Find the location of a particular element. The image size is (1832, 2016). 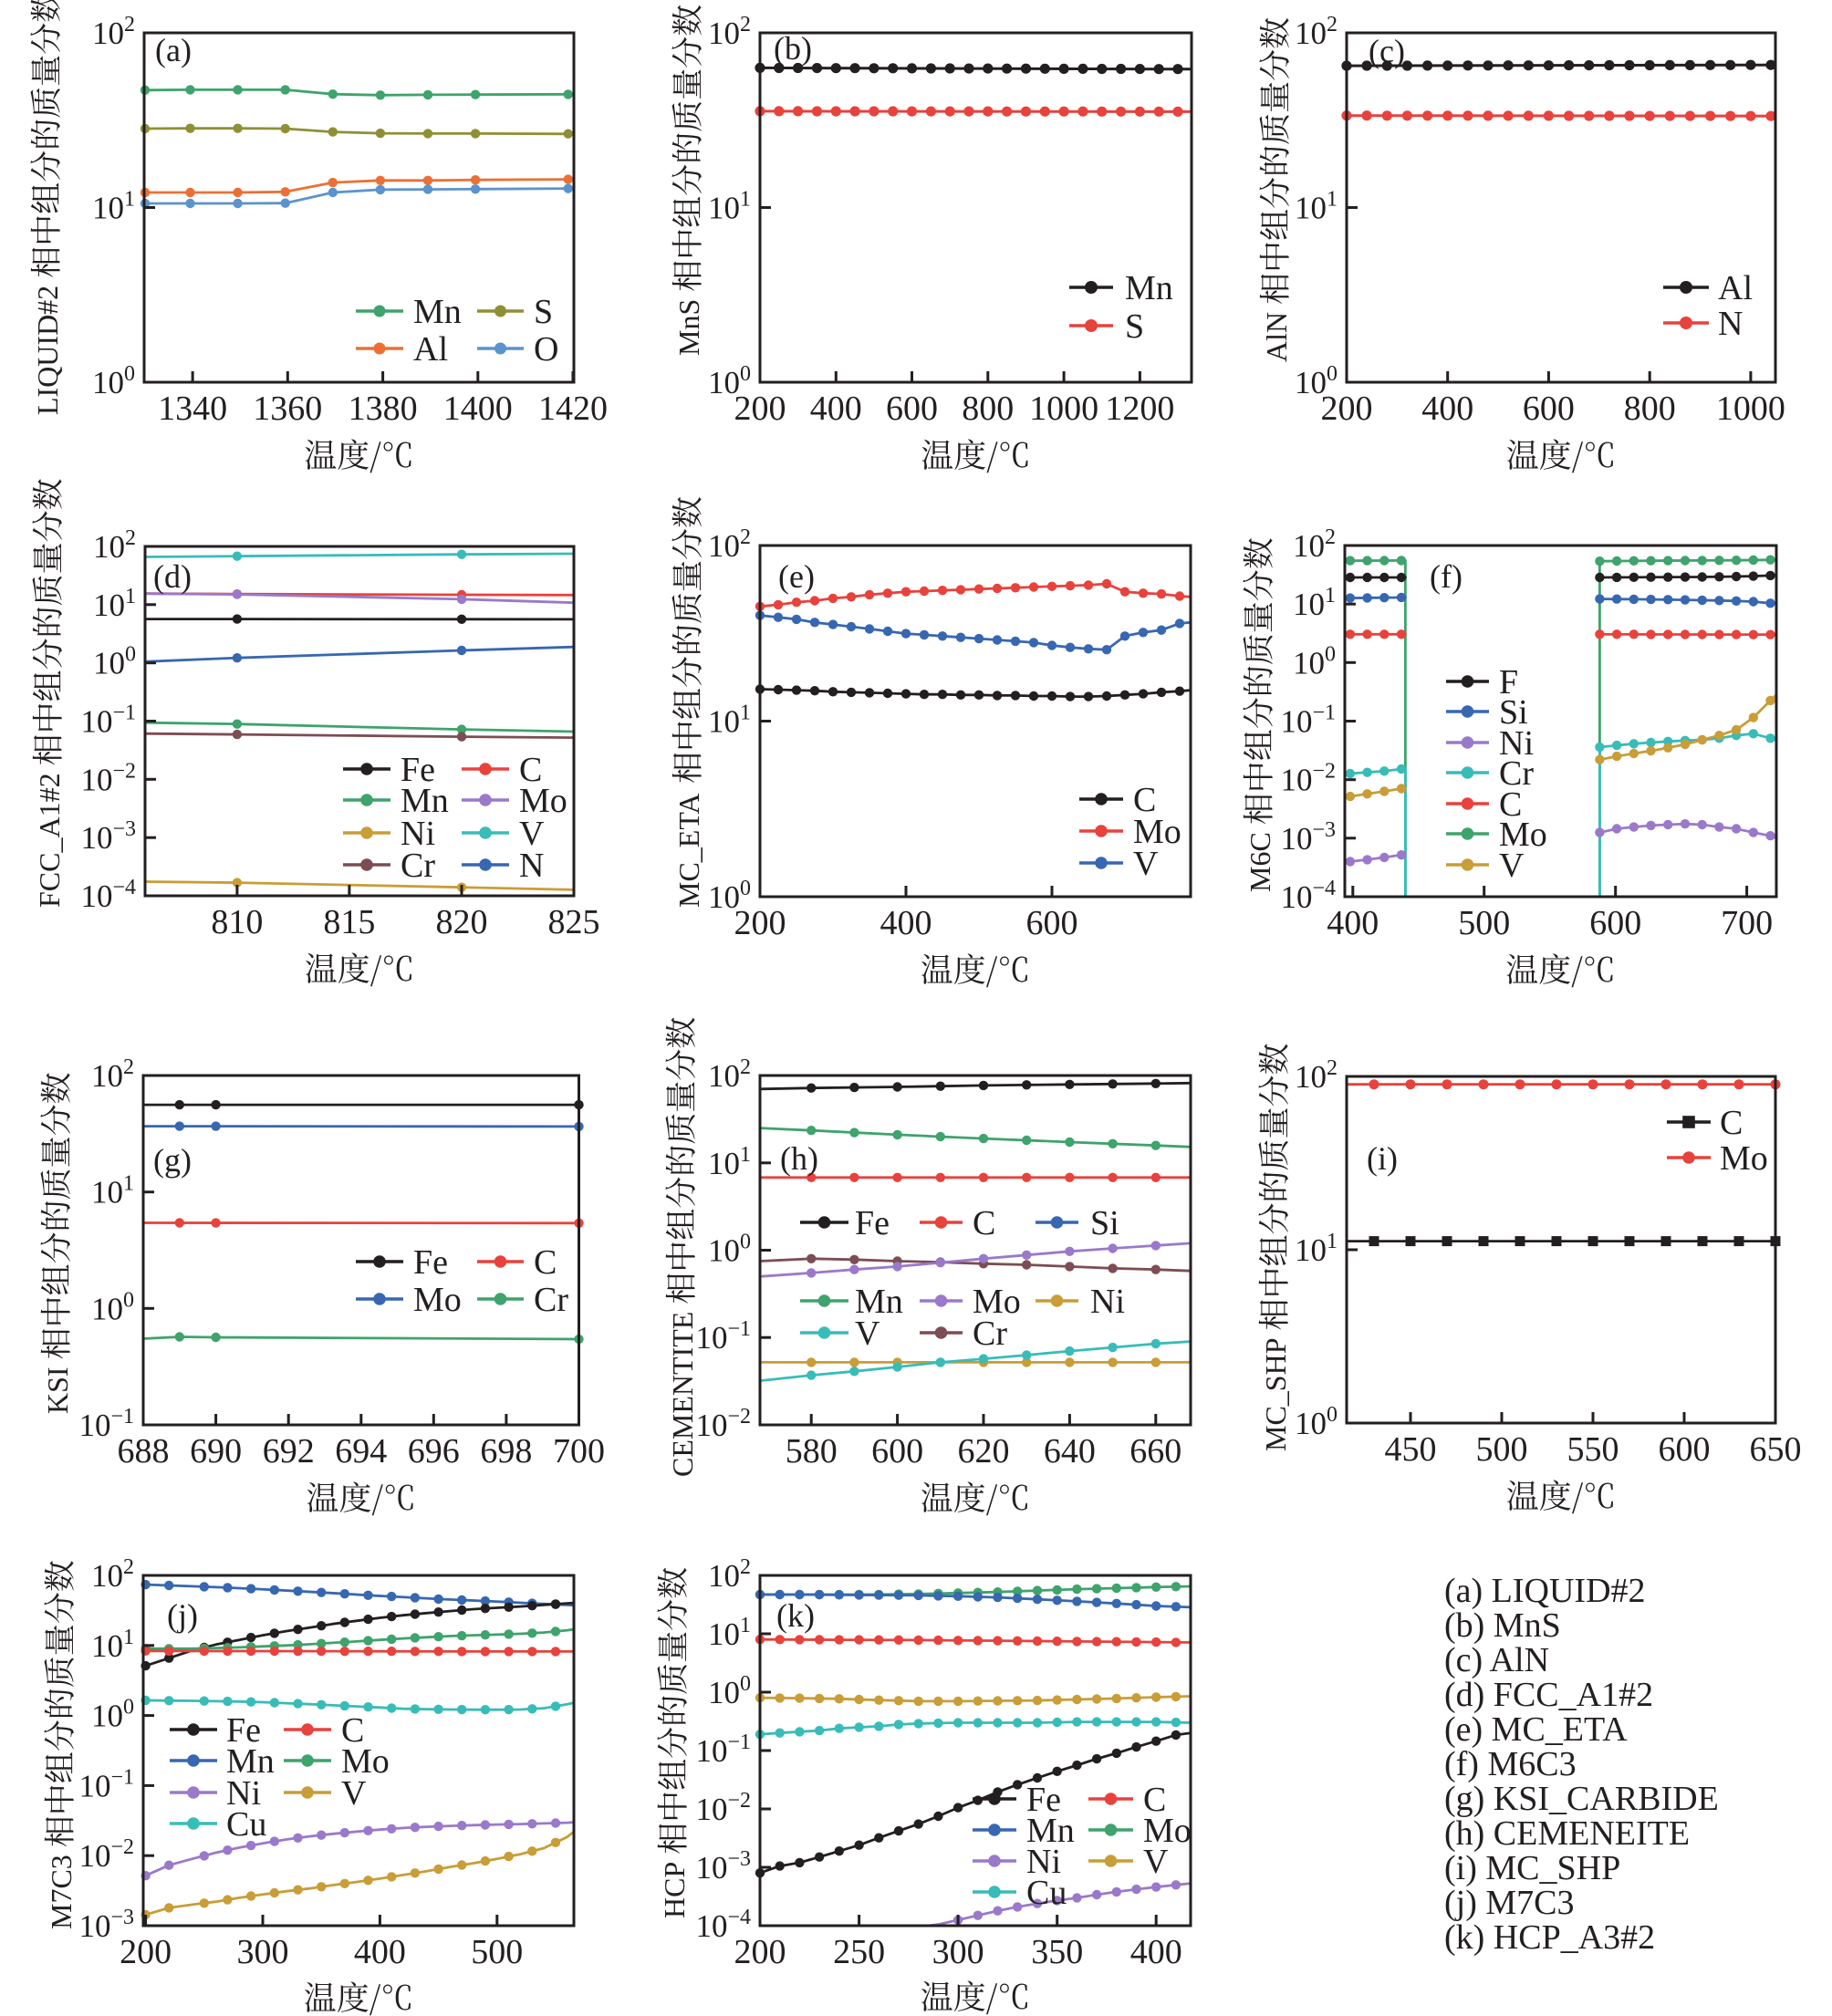

svg-text: 698 is located at coordinates (506, 1451).